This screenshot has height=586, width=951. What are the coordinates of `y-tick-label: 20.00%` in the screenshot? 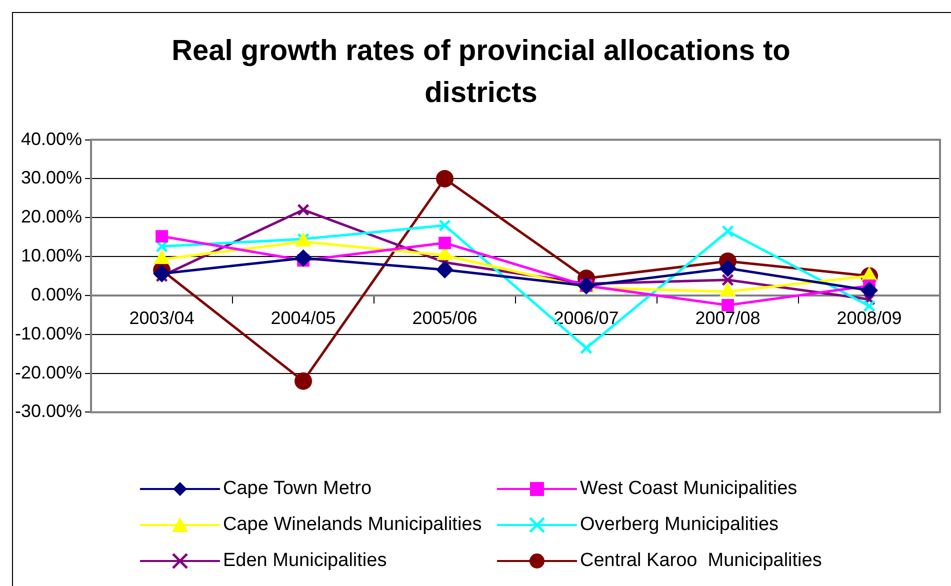 It's located at (51, 216).